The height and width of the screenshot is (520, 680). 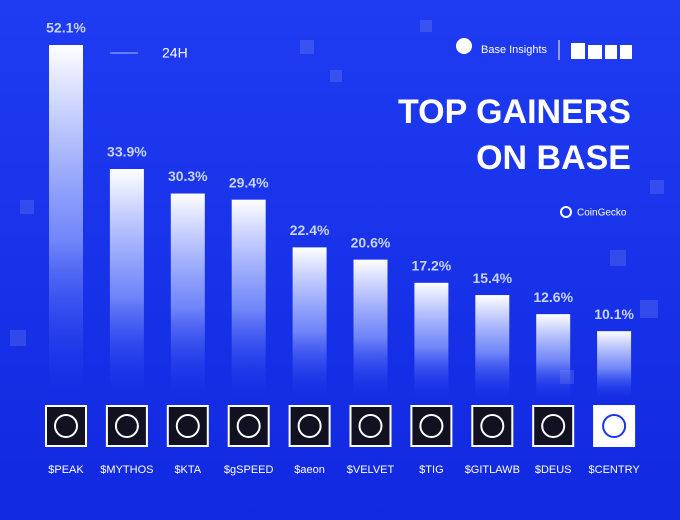 What do you see at coordinates (553, 158) in the screenshot?
I see `chart-title: ON BASE` at bounding box center [553, 158].